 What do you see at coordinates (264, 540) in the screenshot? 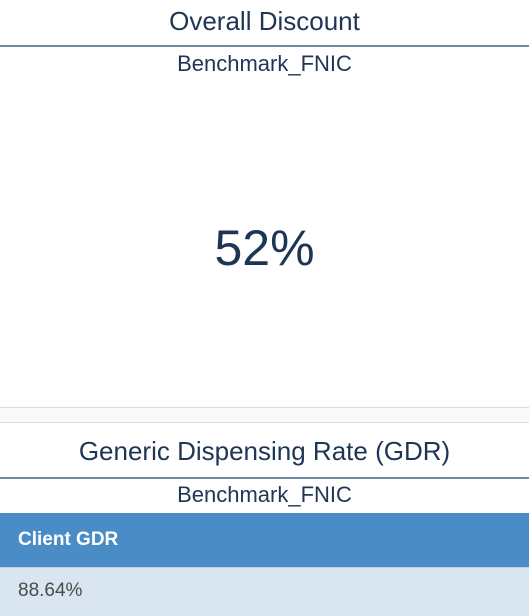
I see `client-gdr-header: Client GDR` at bounding box center [264, 540].